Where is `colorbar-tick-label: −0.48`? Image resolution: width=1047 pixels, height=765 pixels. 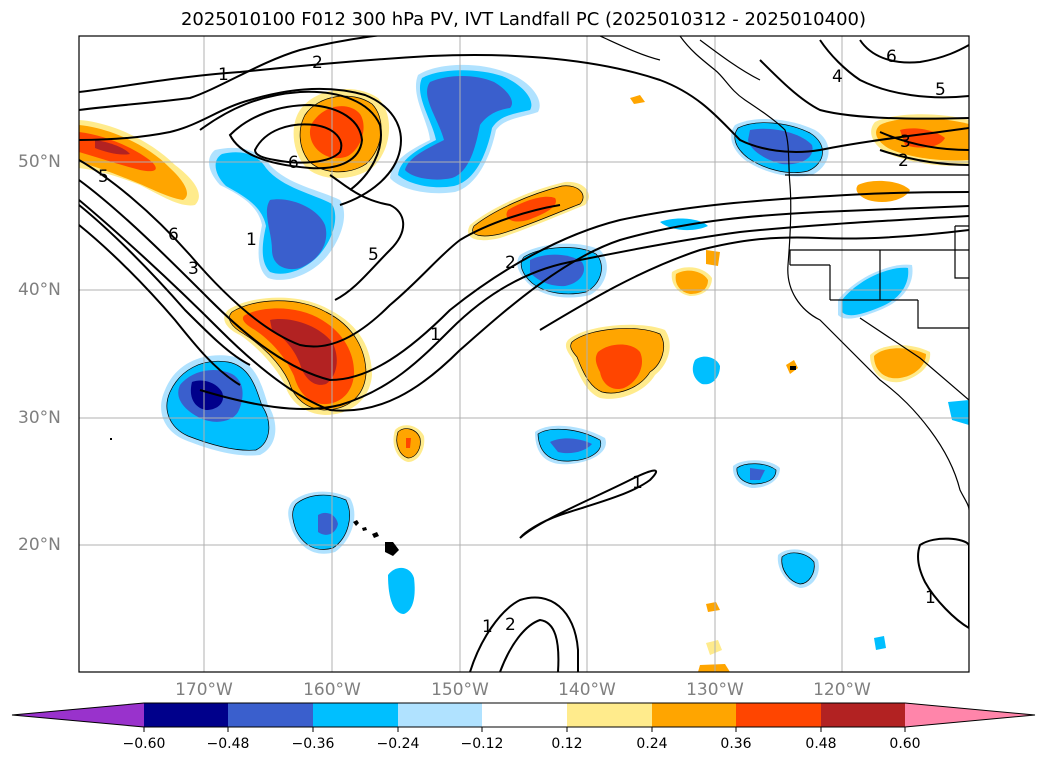
colorbar-tick-label: −0.48 is located at coordinates (228, 744).